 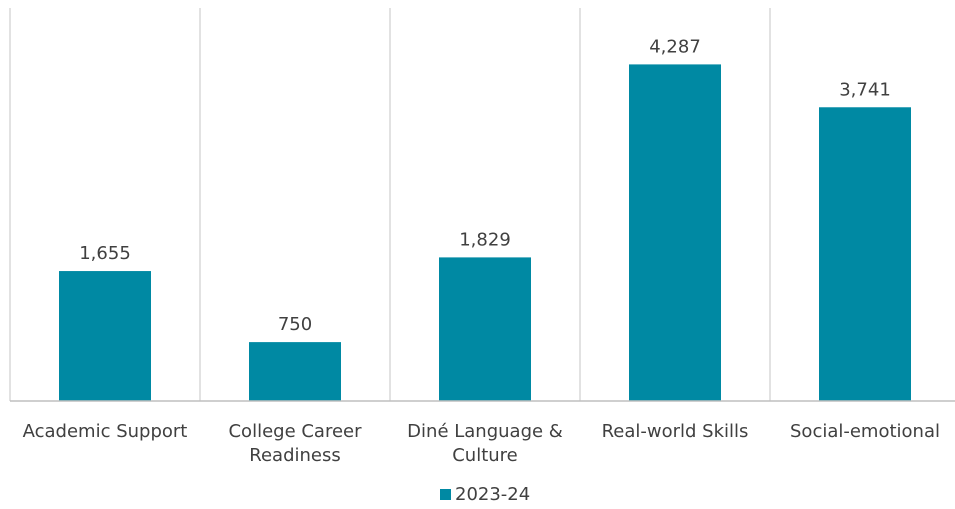 I want to click on legend-label: 2023-24, so click(x=492, y=494).